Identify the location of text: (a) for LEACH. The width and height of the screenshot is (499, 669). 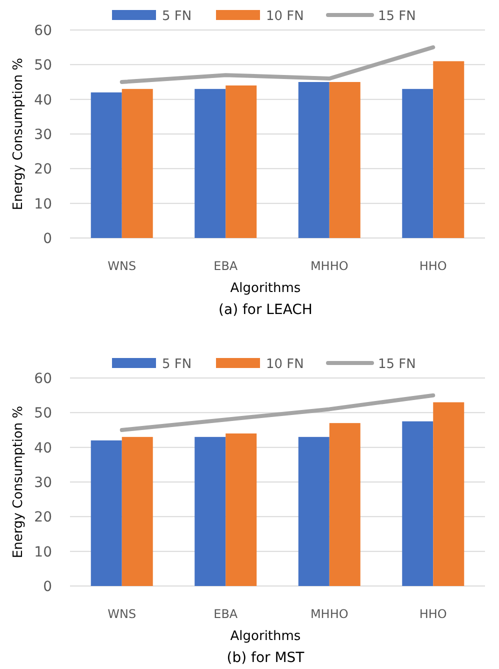
(265, 310).